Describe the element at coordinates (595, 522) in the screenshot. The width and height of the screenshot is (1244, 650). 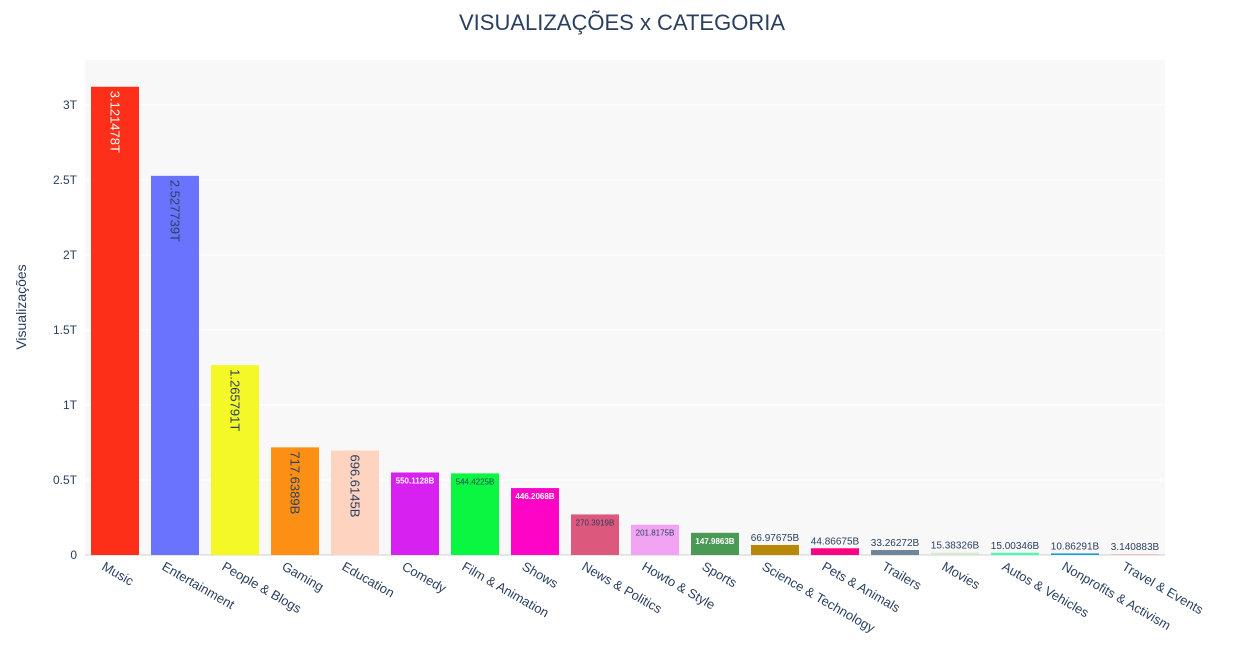
I see `data-label: 270.3919B` at that location.